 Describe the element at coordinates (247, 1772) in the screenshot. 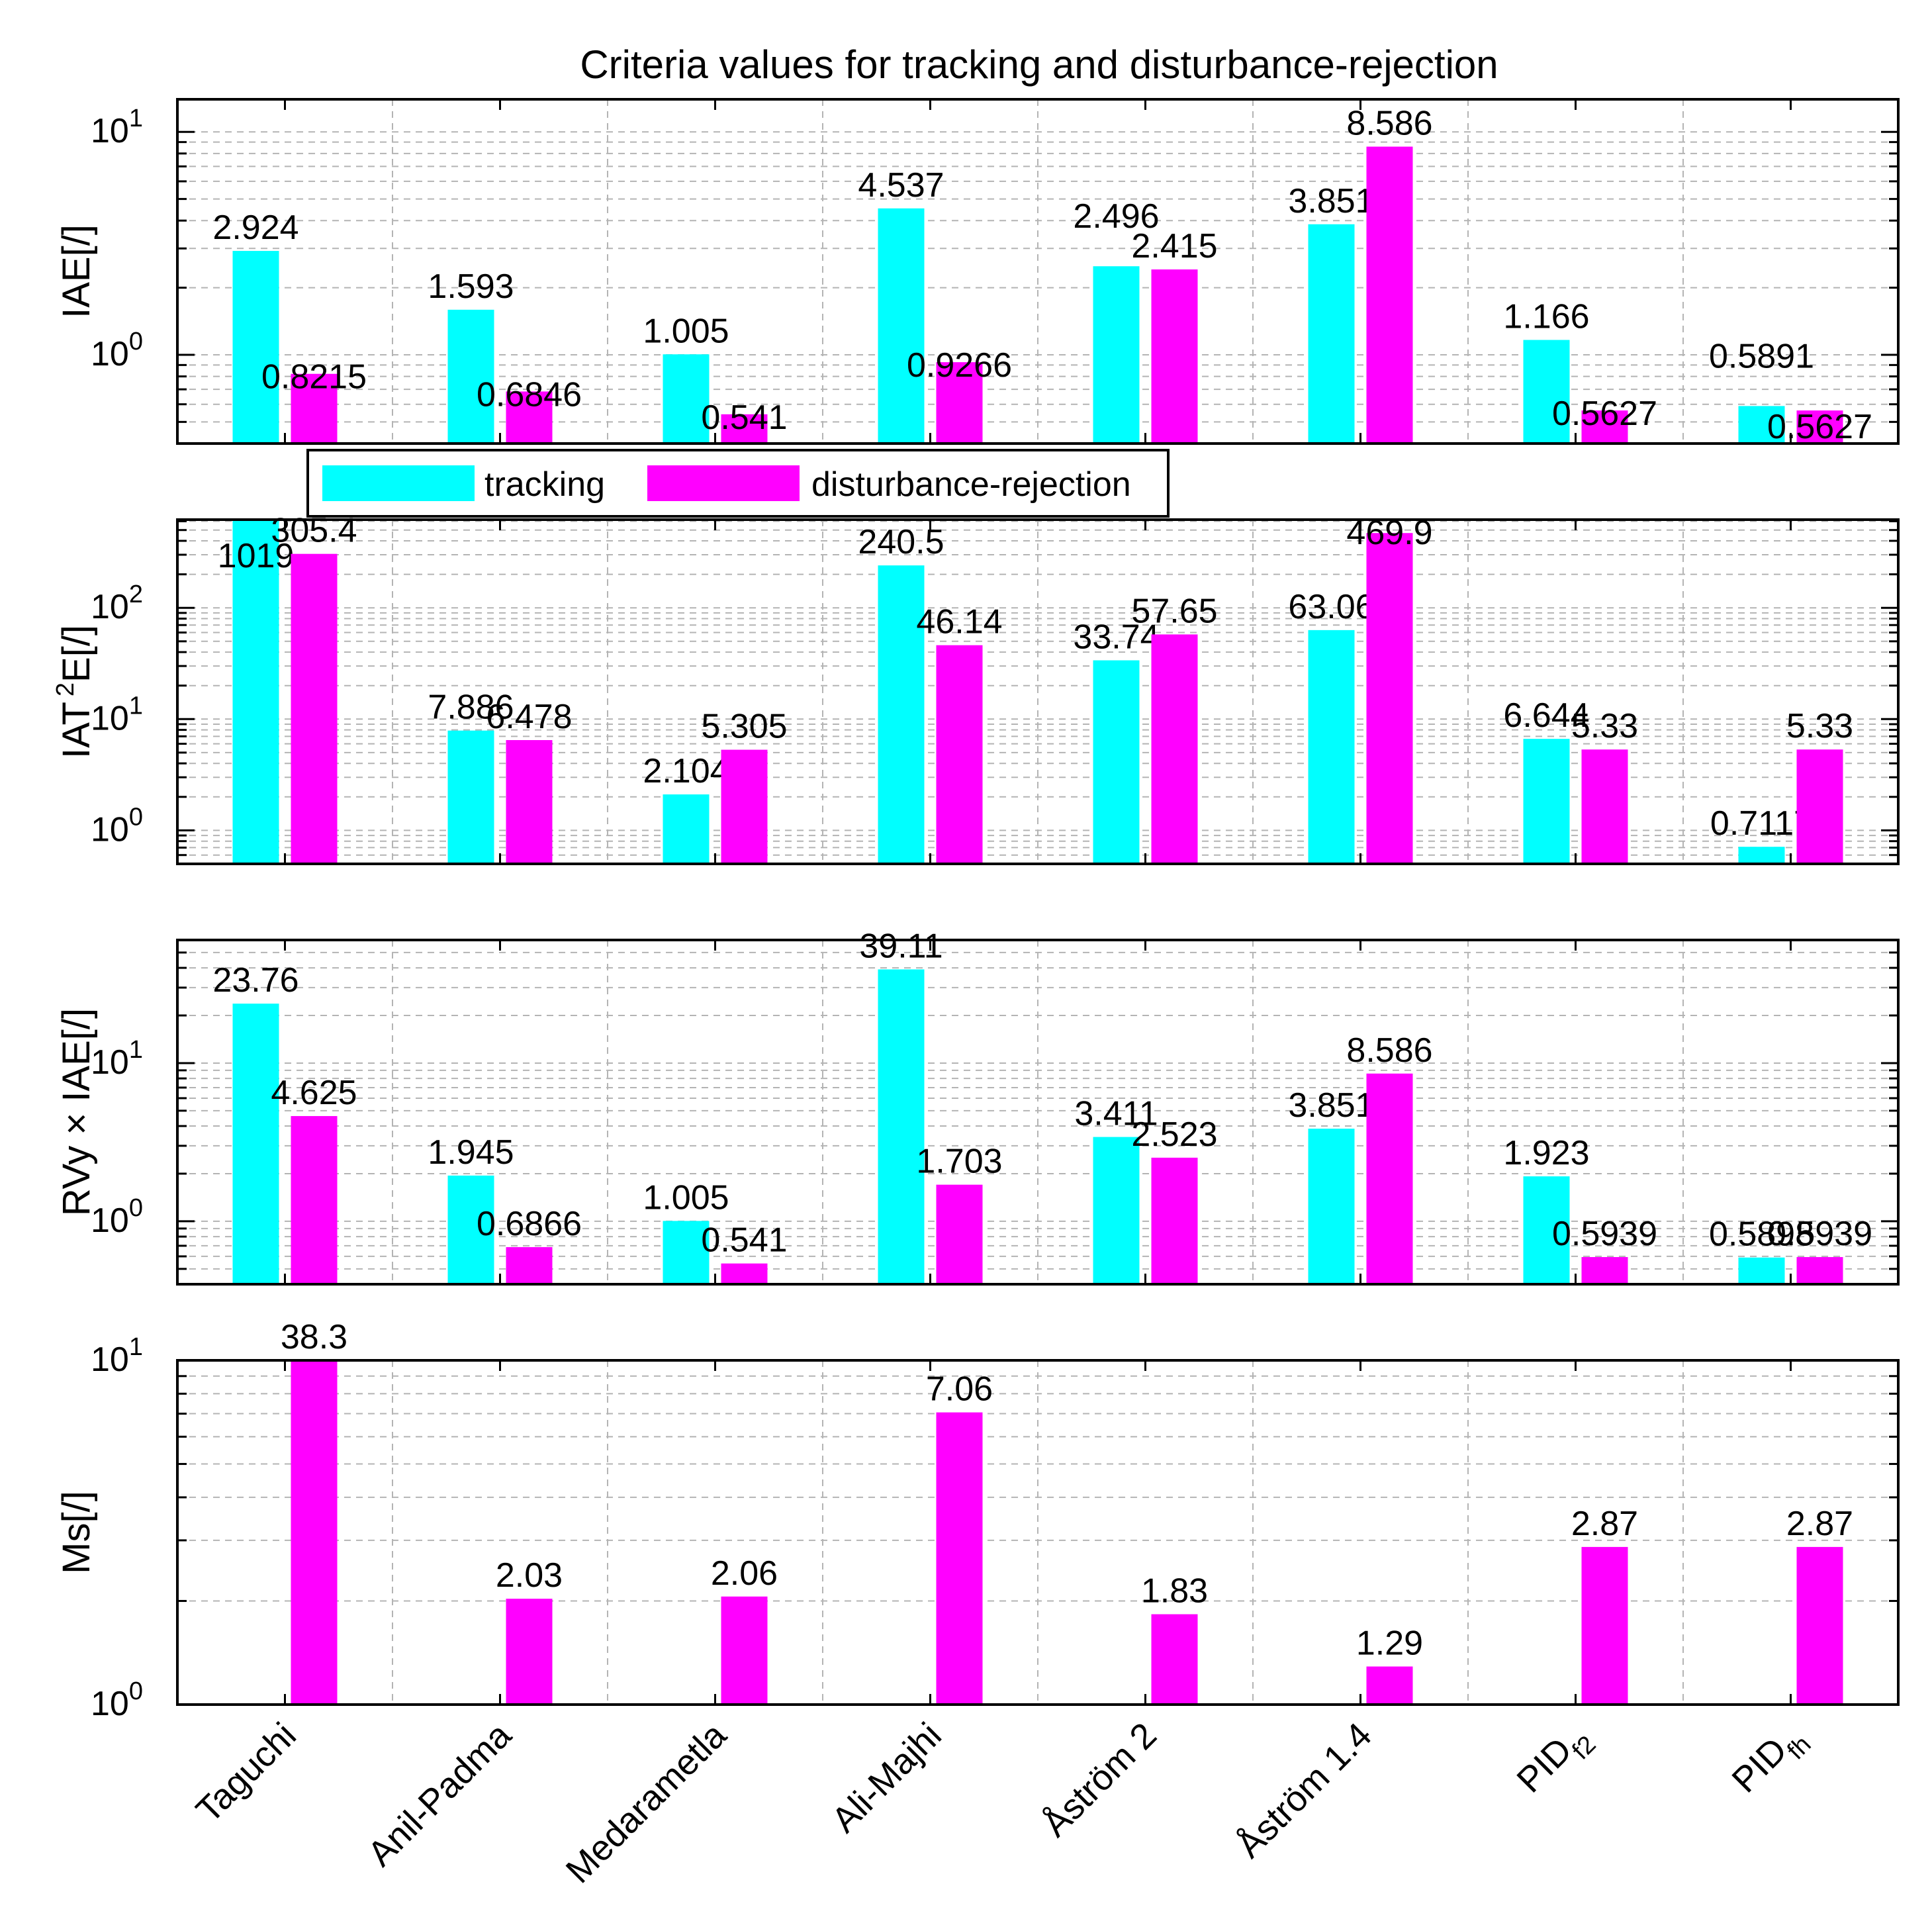

I see `category-label: Taguchi` at that location.